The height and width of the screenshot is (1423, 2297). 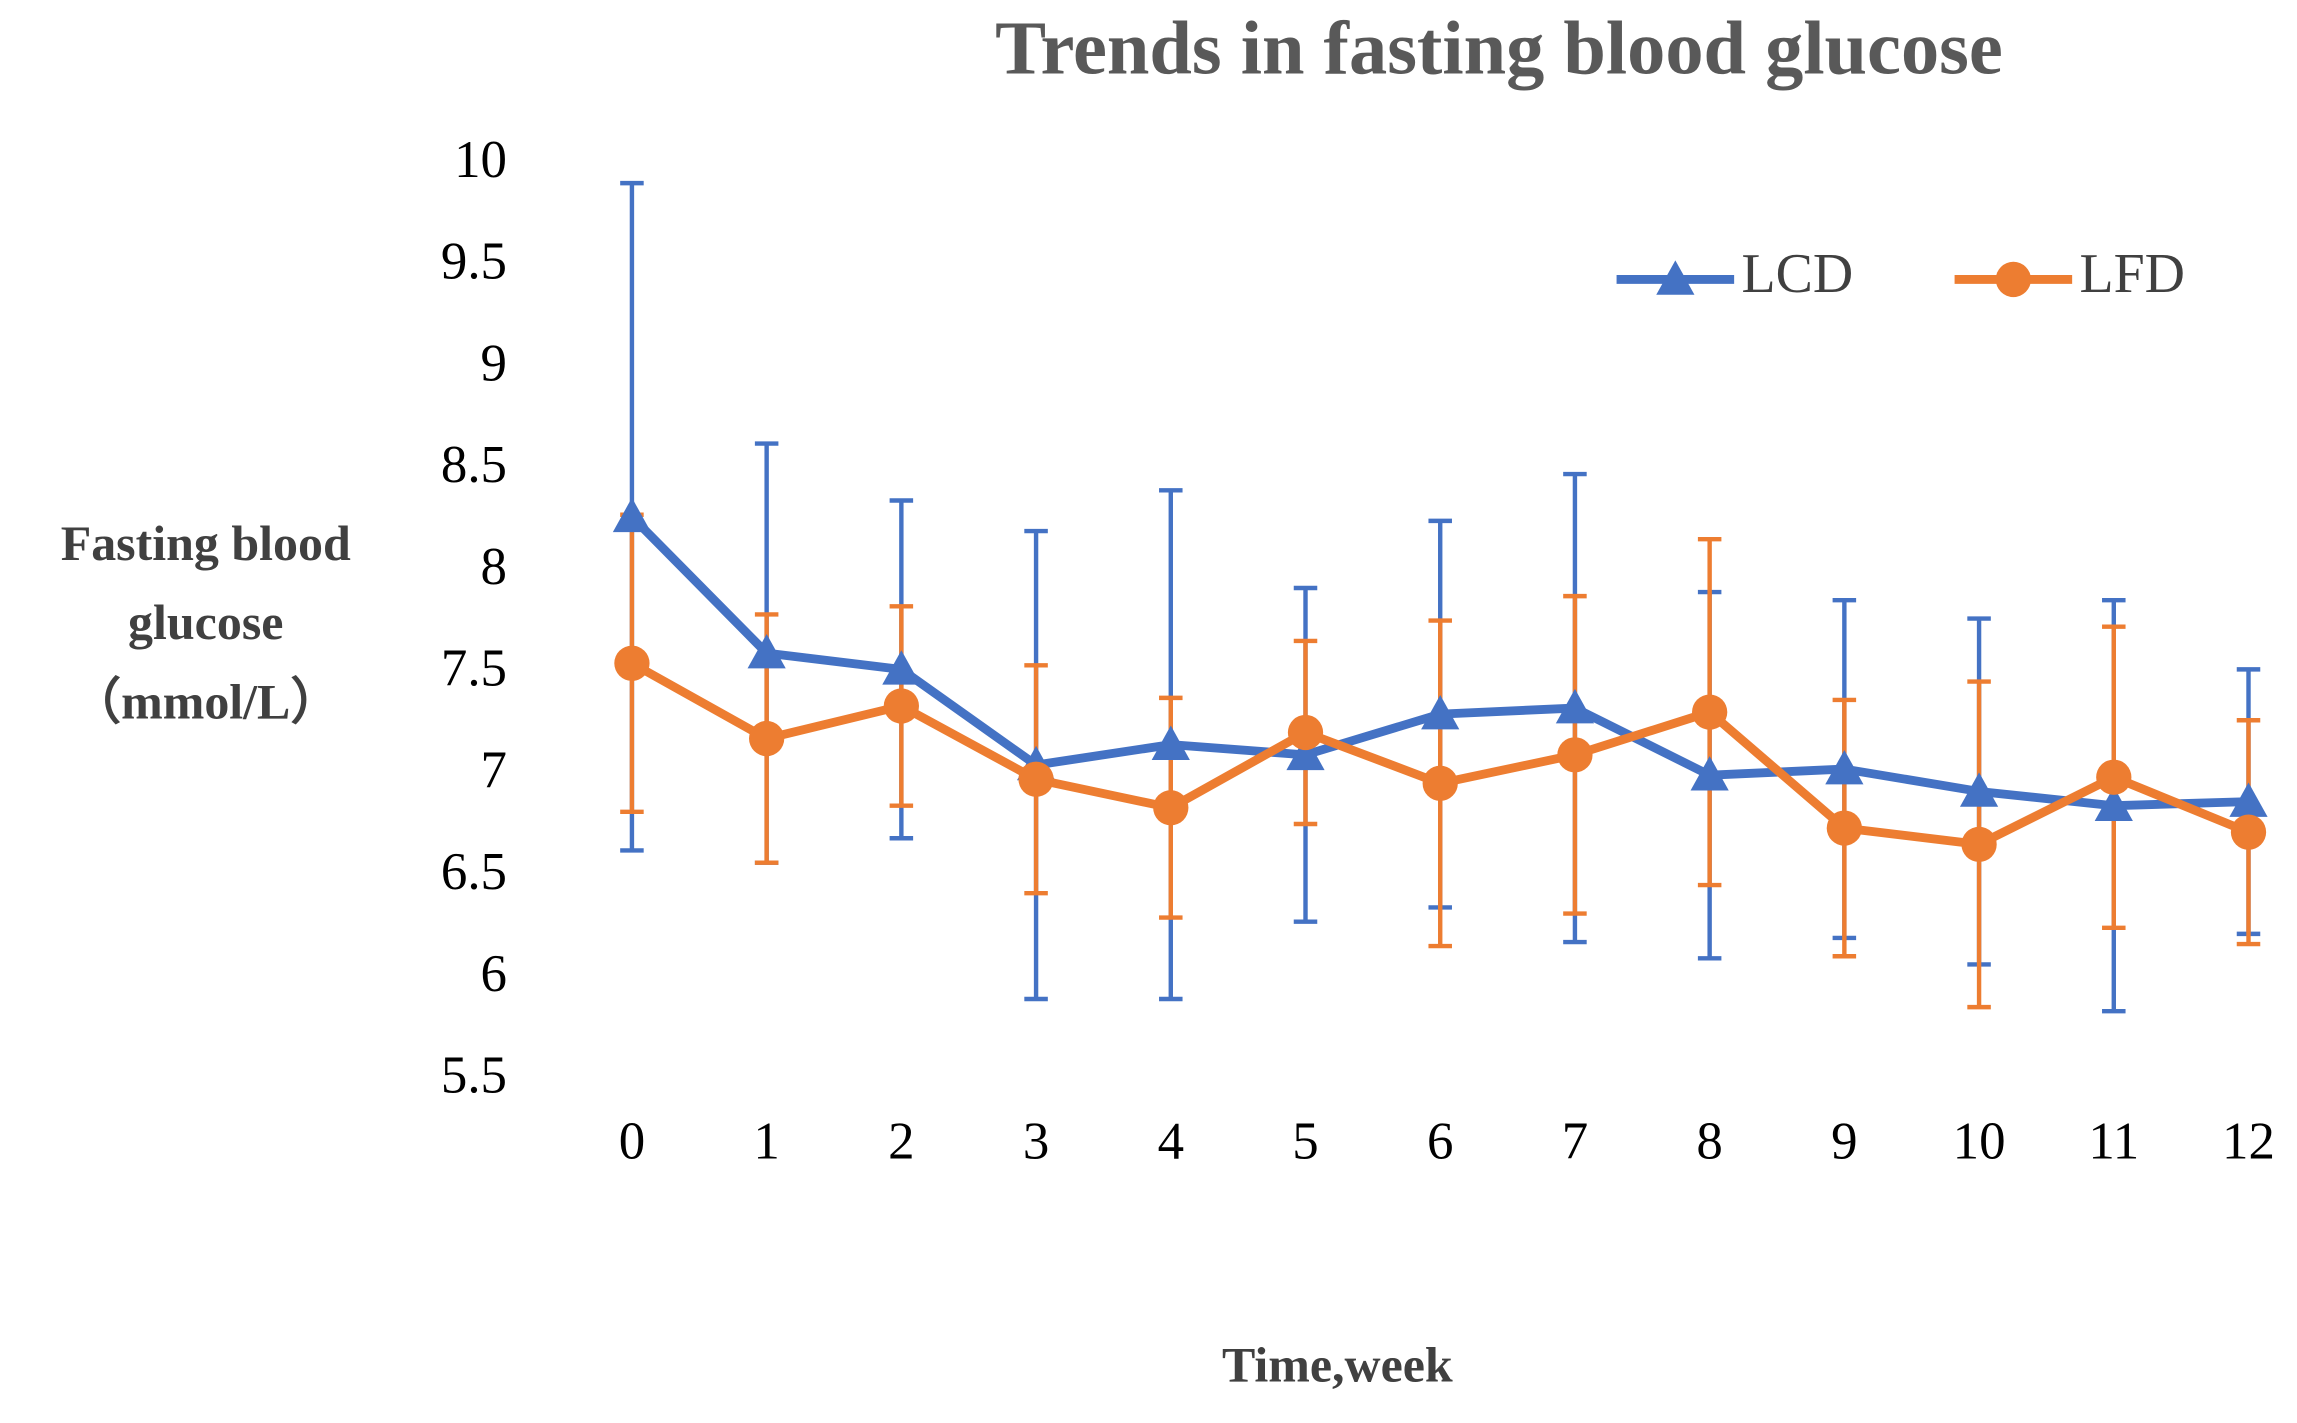 I want to click on x-tick-label: 5, so click(x=1305, y=1142).